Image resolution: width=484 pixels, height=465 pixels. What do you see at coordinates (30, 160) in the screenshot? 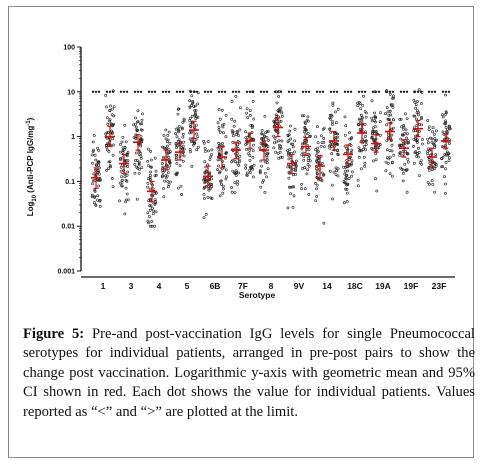
I see `y-label-part: (Anti-PCP IgG/mg` at bounding box center [30, 160].